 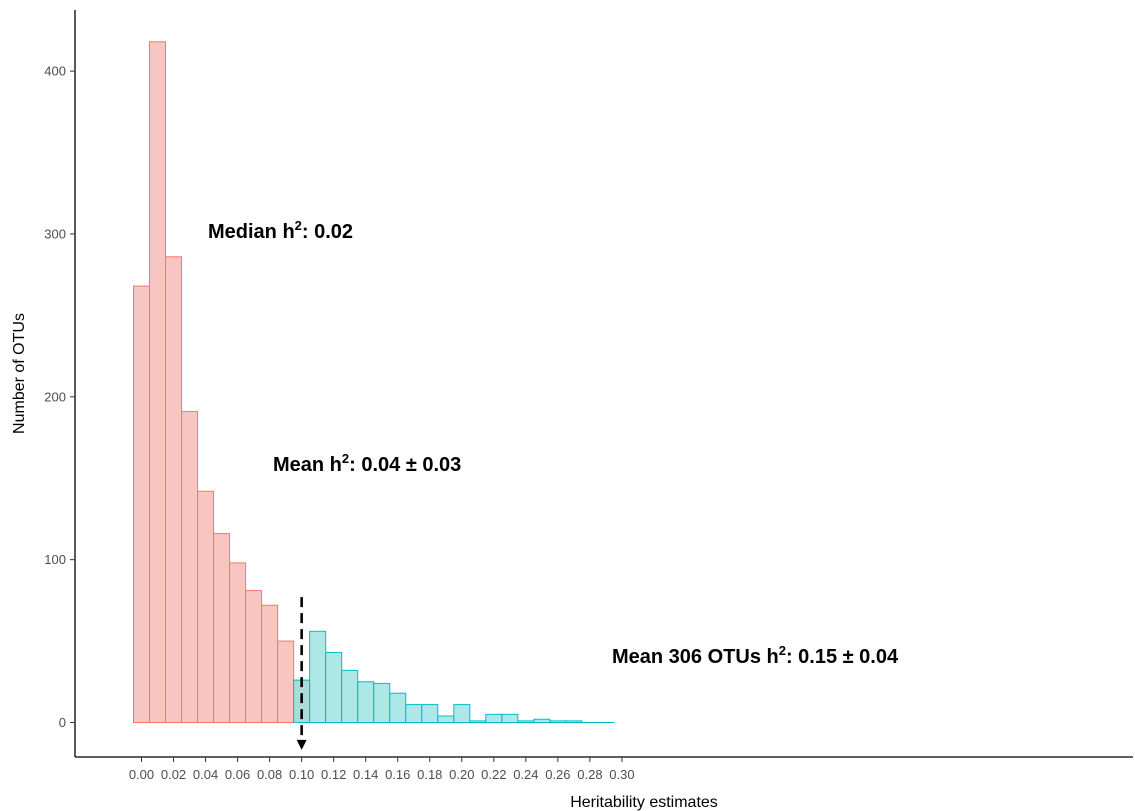 What do you see at coordinates (141, 774) in the screenshot?
I see `x-tick-label: 0.00` at bounding box center [141, 774].